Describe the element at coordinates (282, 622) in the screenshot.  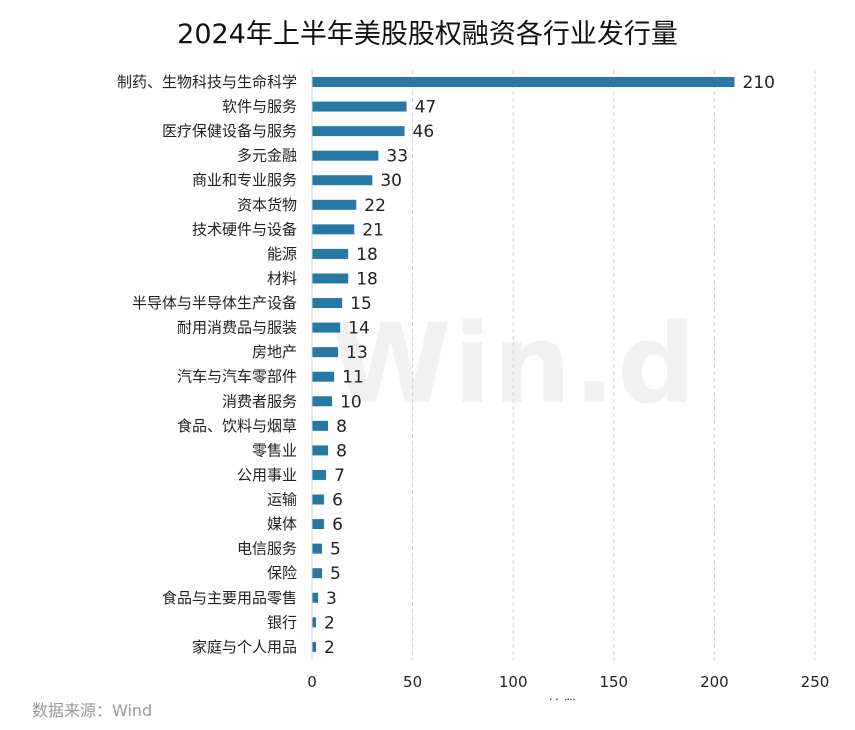
I see `category-label: 银行` at that location.